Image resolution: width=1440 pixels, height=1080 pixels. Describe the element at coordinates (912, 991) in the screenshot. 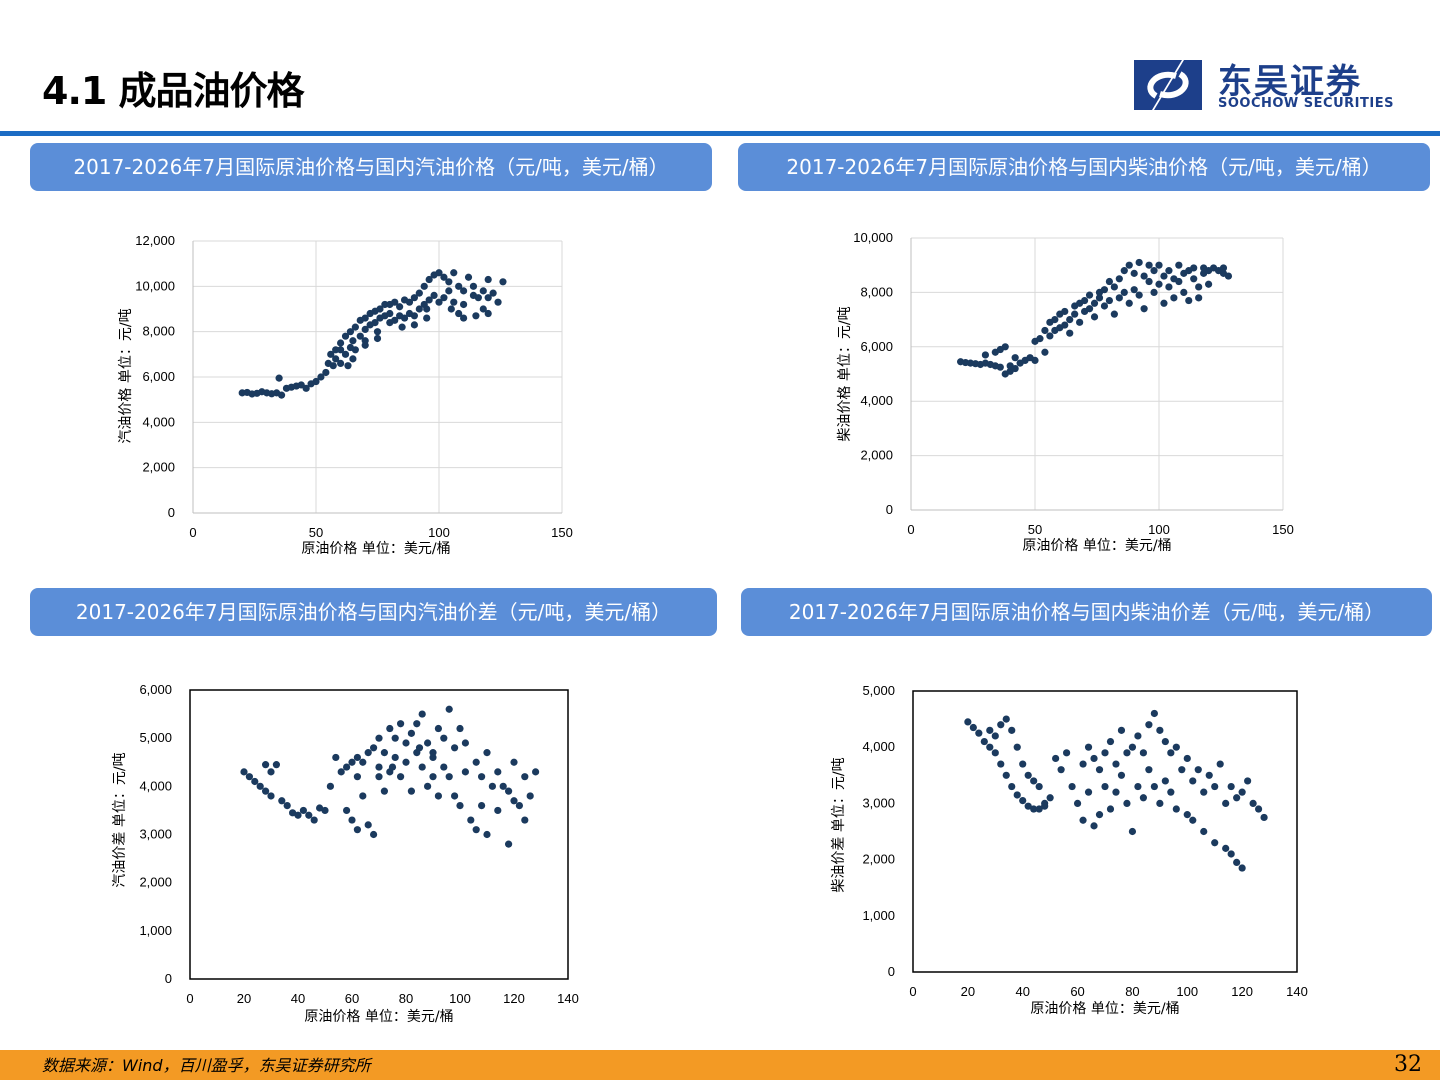

I see `x-tick-label: 0` at that location.